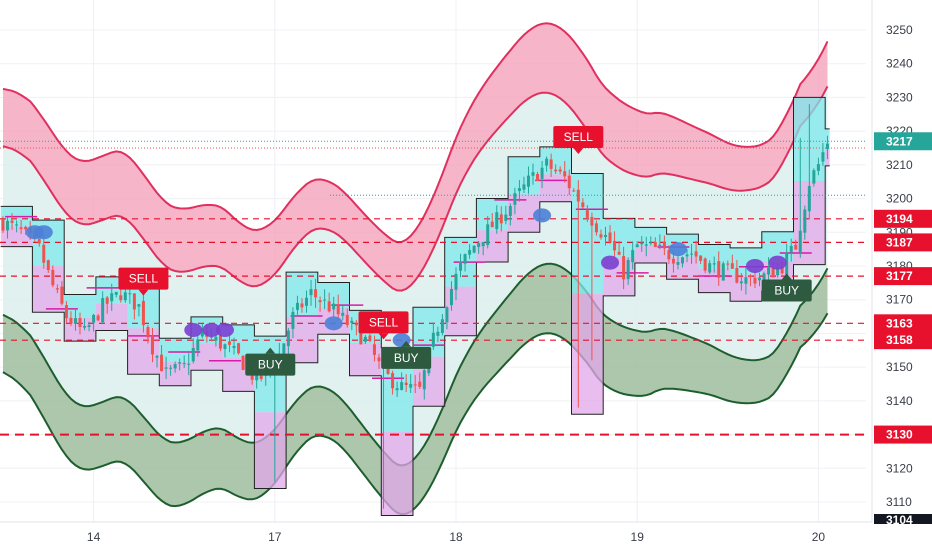  Describe the element at coordinates (899, 435) in the screenshot. I see `price-level-badge-label: 3130` at that location.